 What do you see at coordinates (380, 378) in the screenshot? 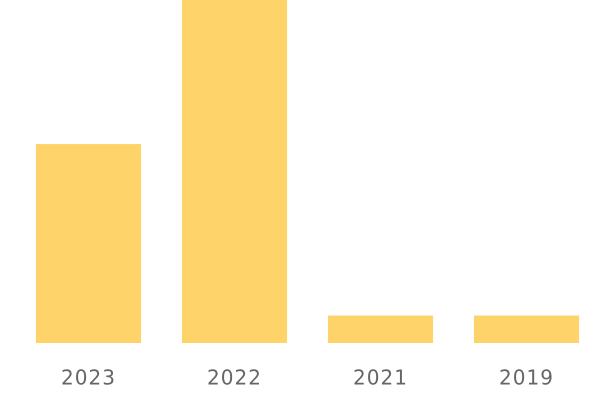
I see `x-tick-label: 2021` at bounding box center [380, 378].